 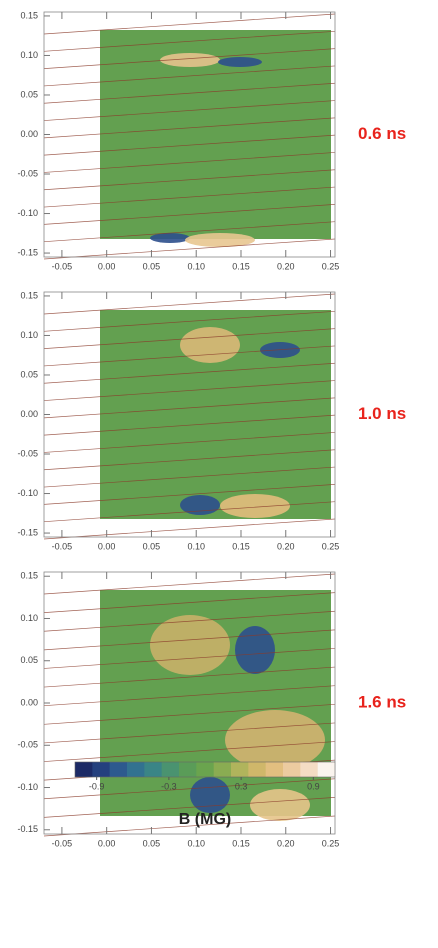 What do you see at coordinates (97, 786) in the screenshot?
I see `colorbar-tick-label: -0.9` at bounding box center [97, 786].